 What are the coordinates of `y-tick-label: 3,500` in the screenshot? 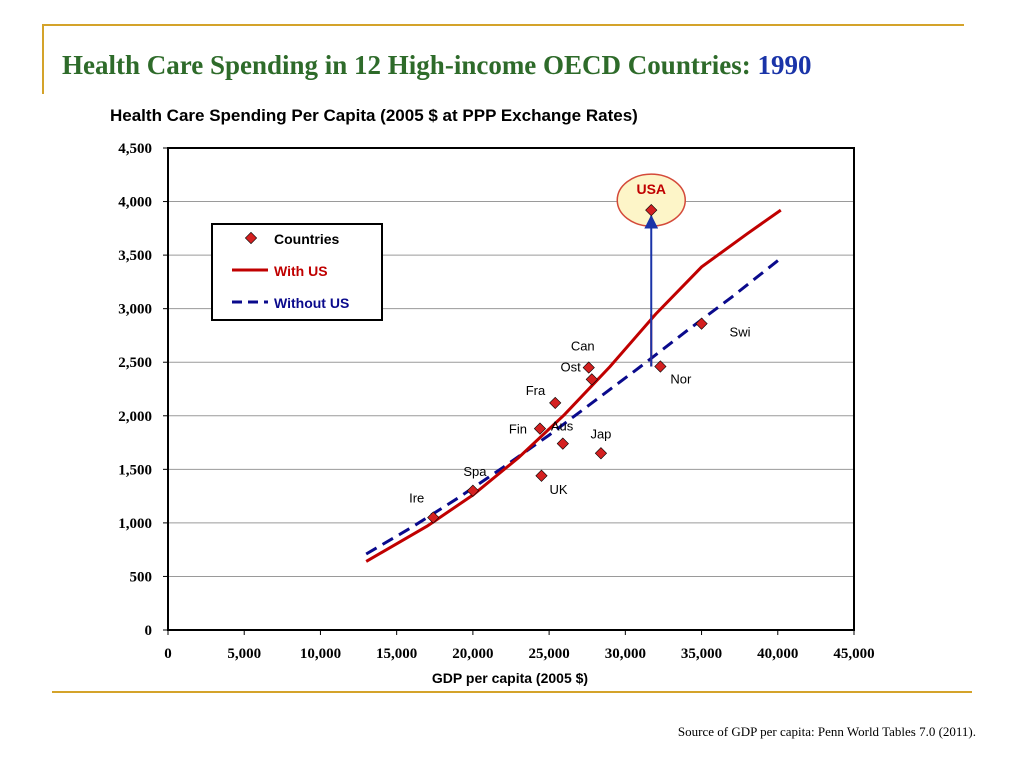 It's located at (135, 256).